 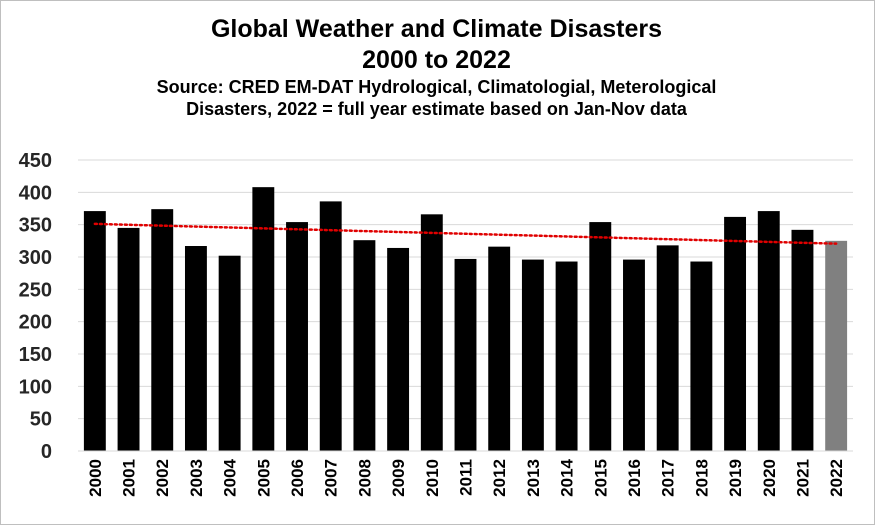 What do you see at coordinates (162, 330) in the screenshot?
I see `bar-2002` at bounding box center [162, 330].